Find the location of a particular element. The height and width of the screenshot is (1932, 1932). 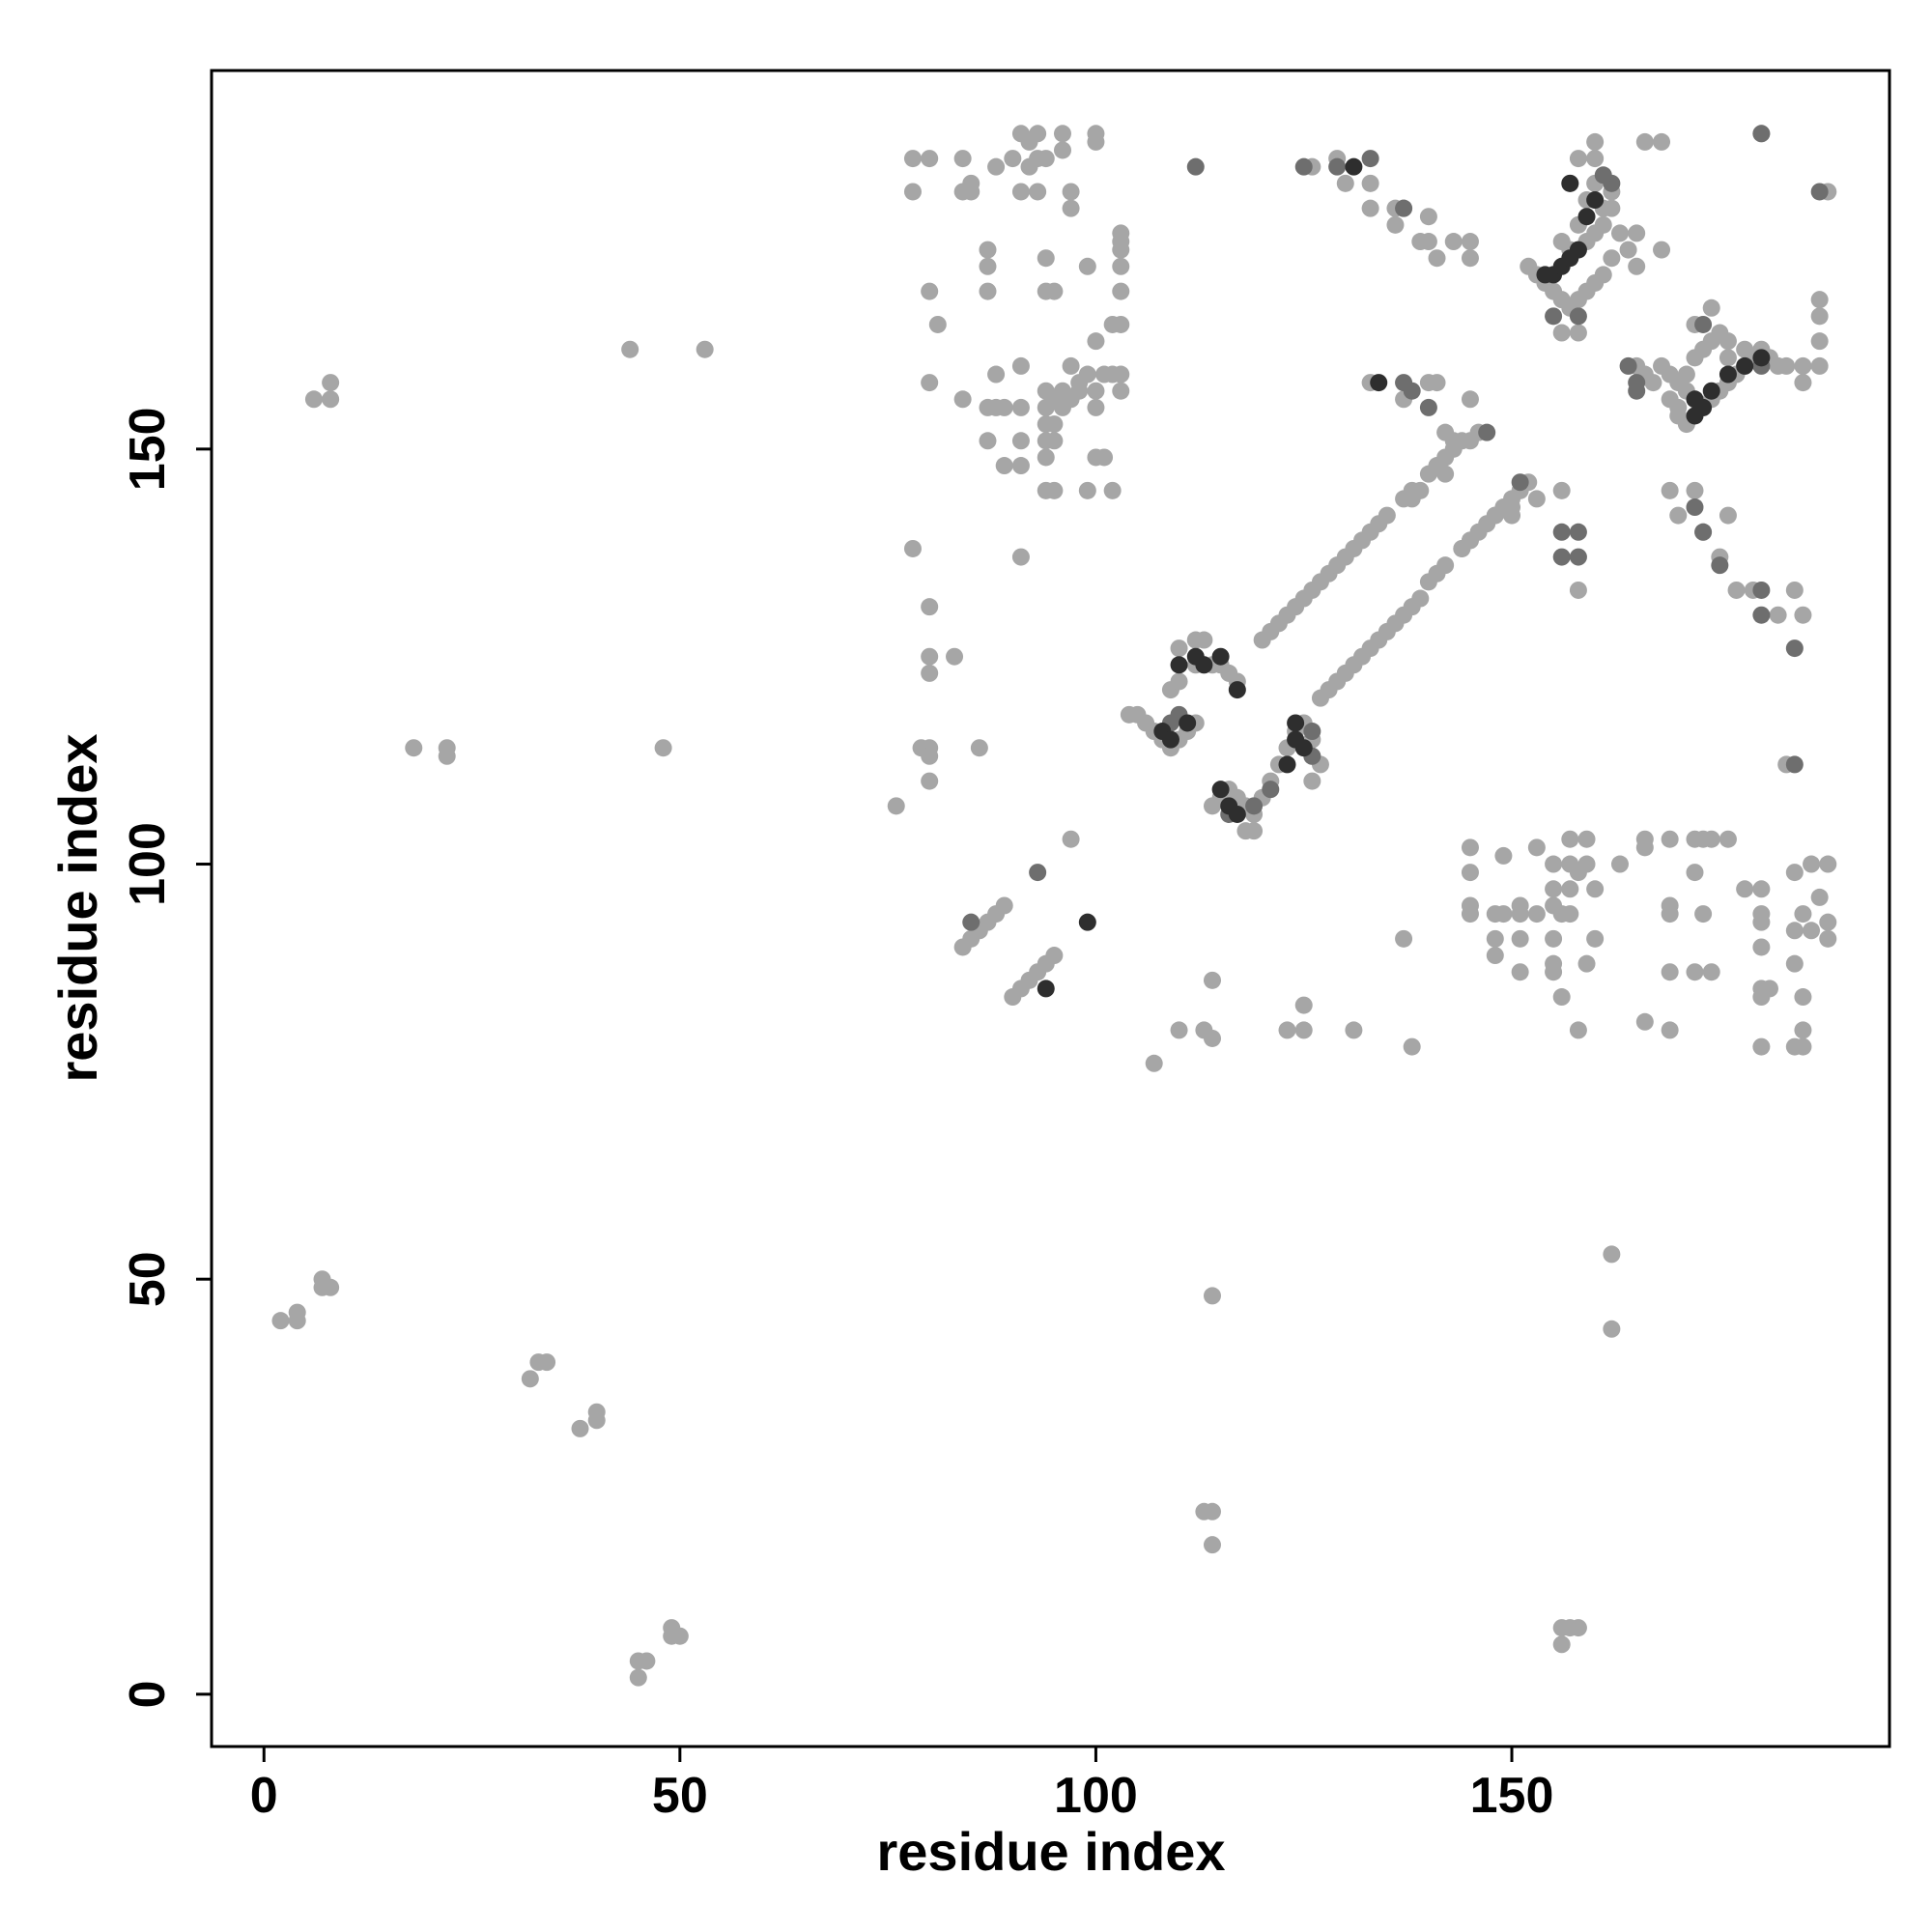

y-axis-title: residue index is located at coordinates (77, 907).